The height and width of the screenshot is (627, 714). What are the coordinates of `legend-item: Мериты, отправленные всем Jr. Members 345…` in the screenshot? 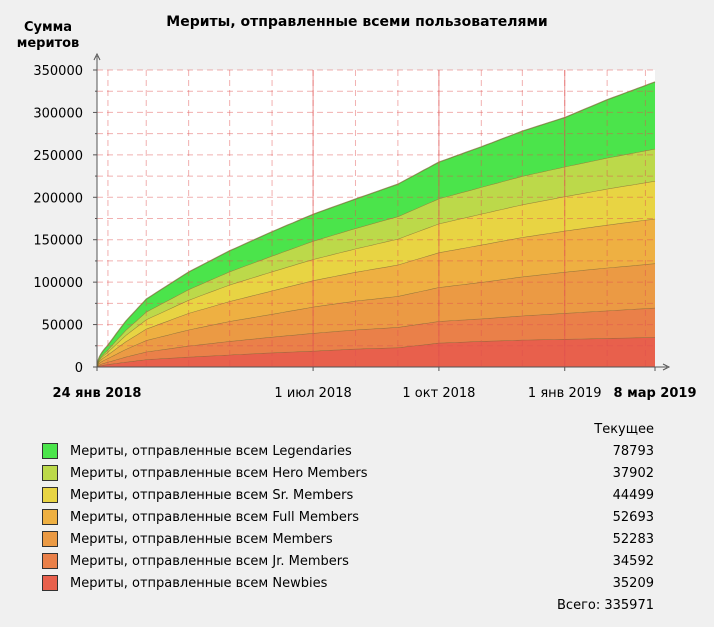 It's located at (352, 561).